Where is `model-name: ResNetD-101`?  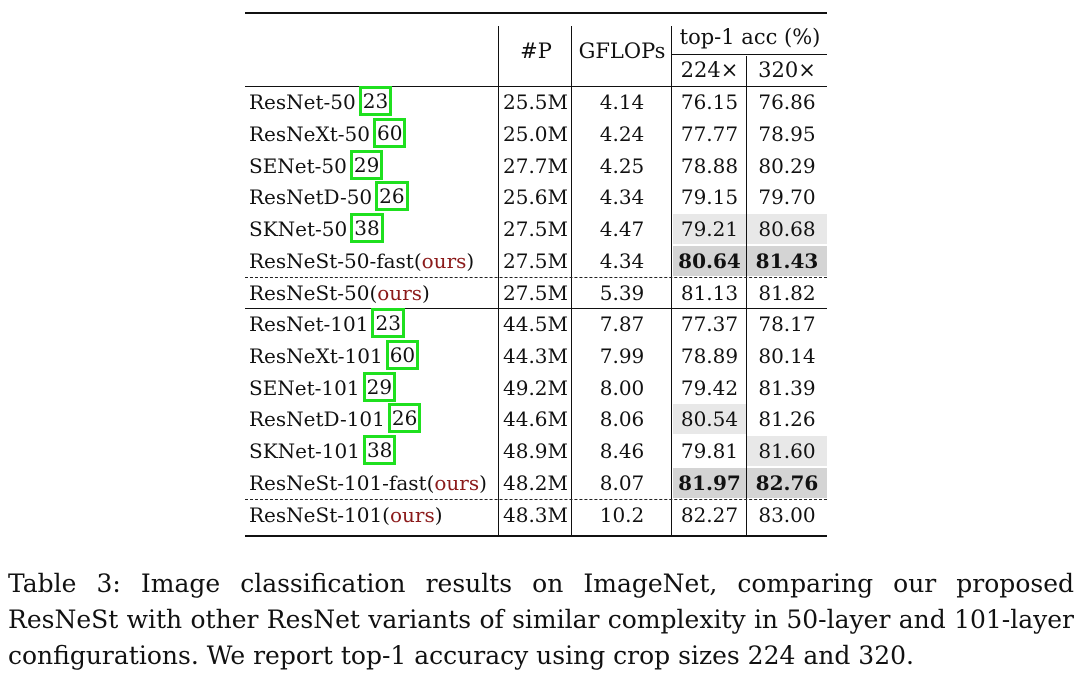
model-name: ResNetD-101 is located at coordinates (317, 419).